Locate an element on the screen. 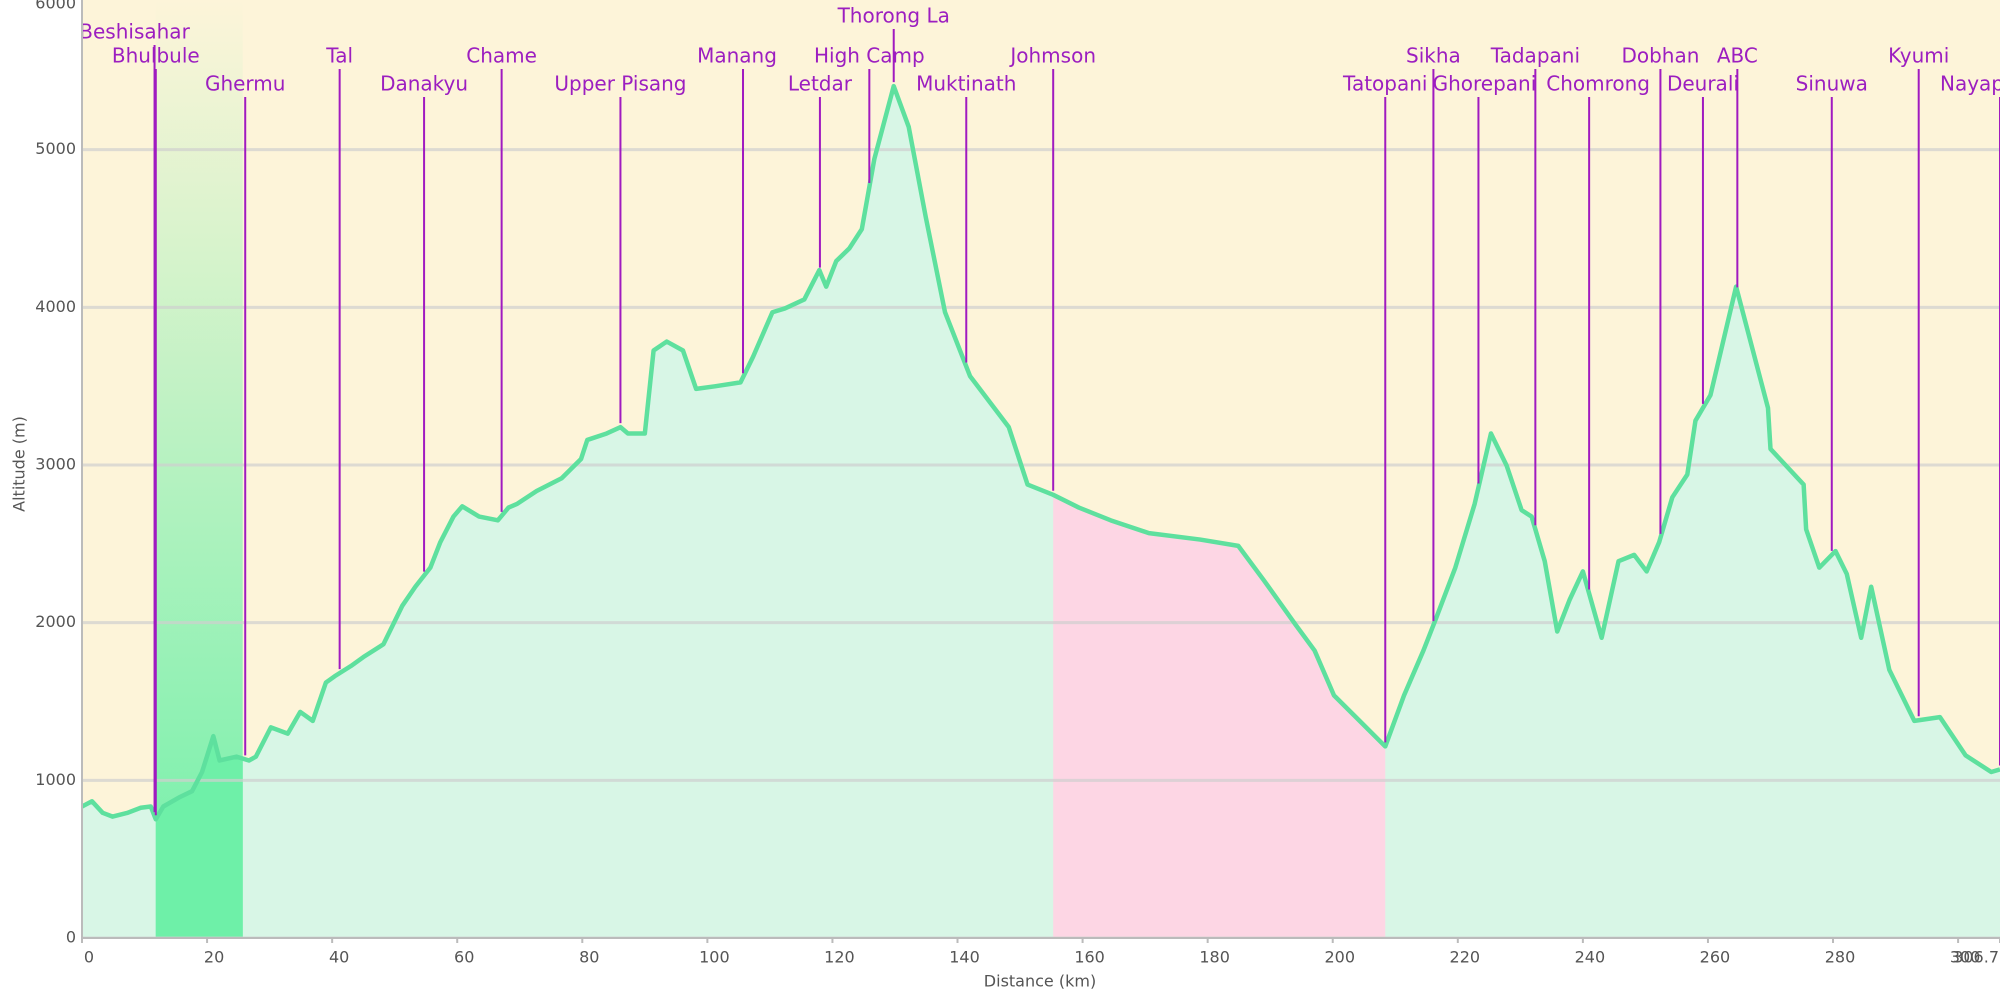 This screenshot has width=2000, height=997. x-tick-label: 120 is located at coordinates (839, 957).